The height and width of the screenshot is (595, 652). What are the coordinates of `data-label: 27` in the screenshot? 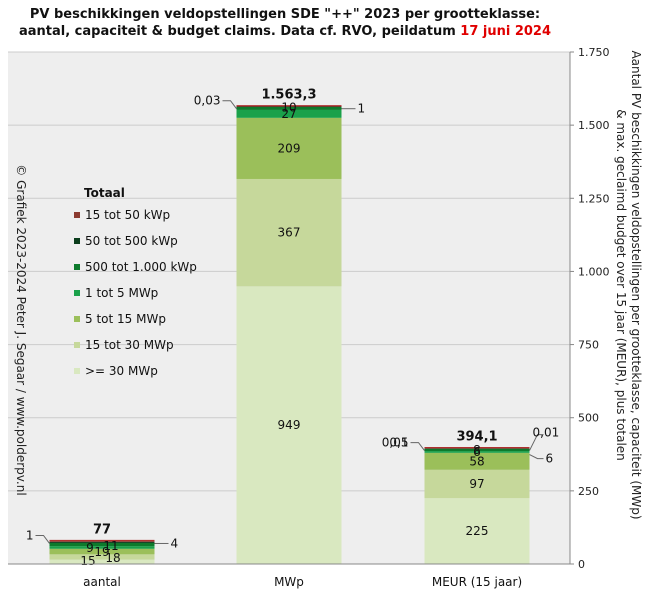 It's located at (288, 114).